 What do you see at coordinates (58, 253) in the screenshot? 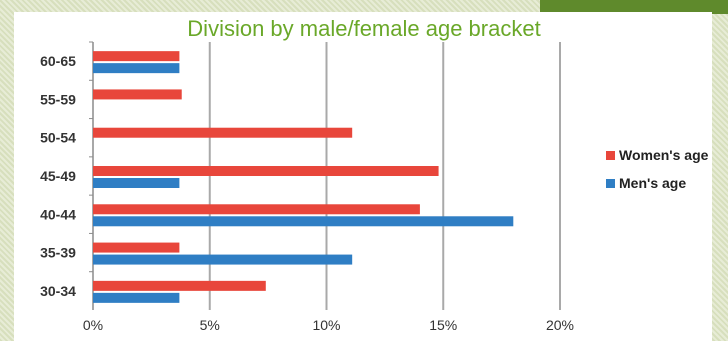
I see `category-label: 35-39` at bounding box center [58, 253].